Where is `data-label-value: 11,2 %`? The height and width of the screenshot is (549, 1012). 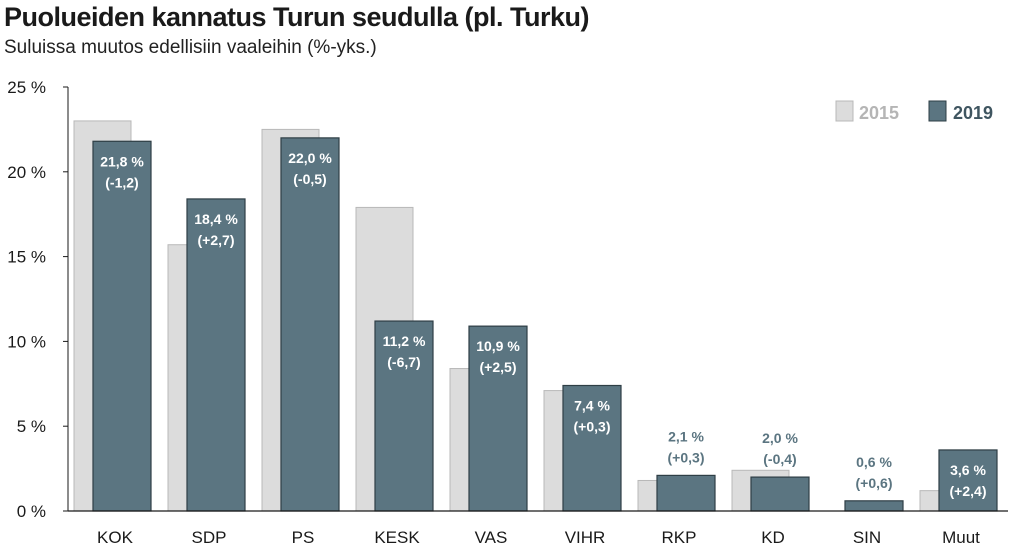
data-label-value: 11,2 % is located at coordinates (404, 341).